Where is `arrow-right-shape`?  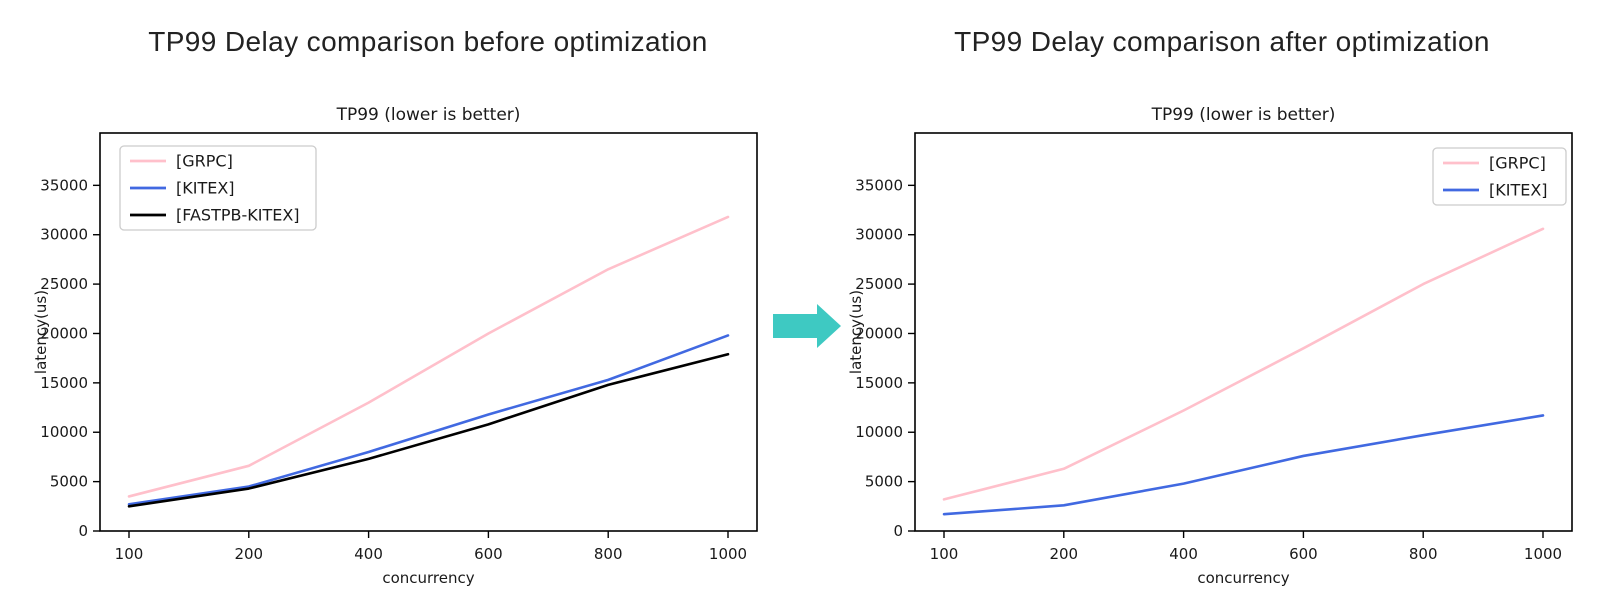
arrow-right-shape is located at coordinates (807, 326).